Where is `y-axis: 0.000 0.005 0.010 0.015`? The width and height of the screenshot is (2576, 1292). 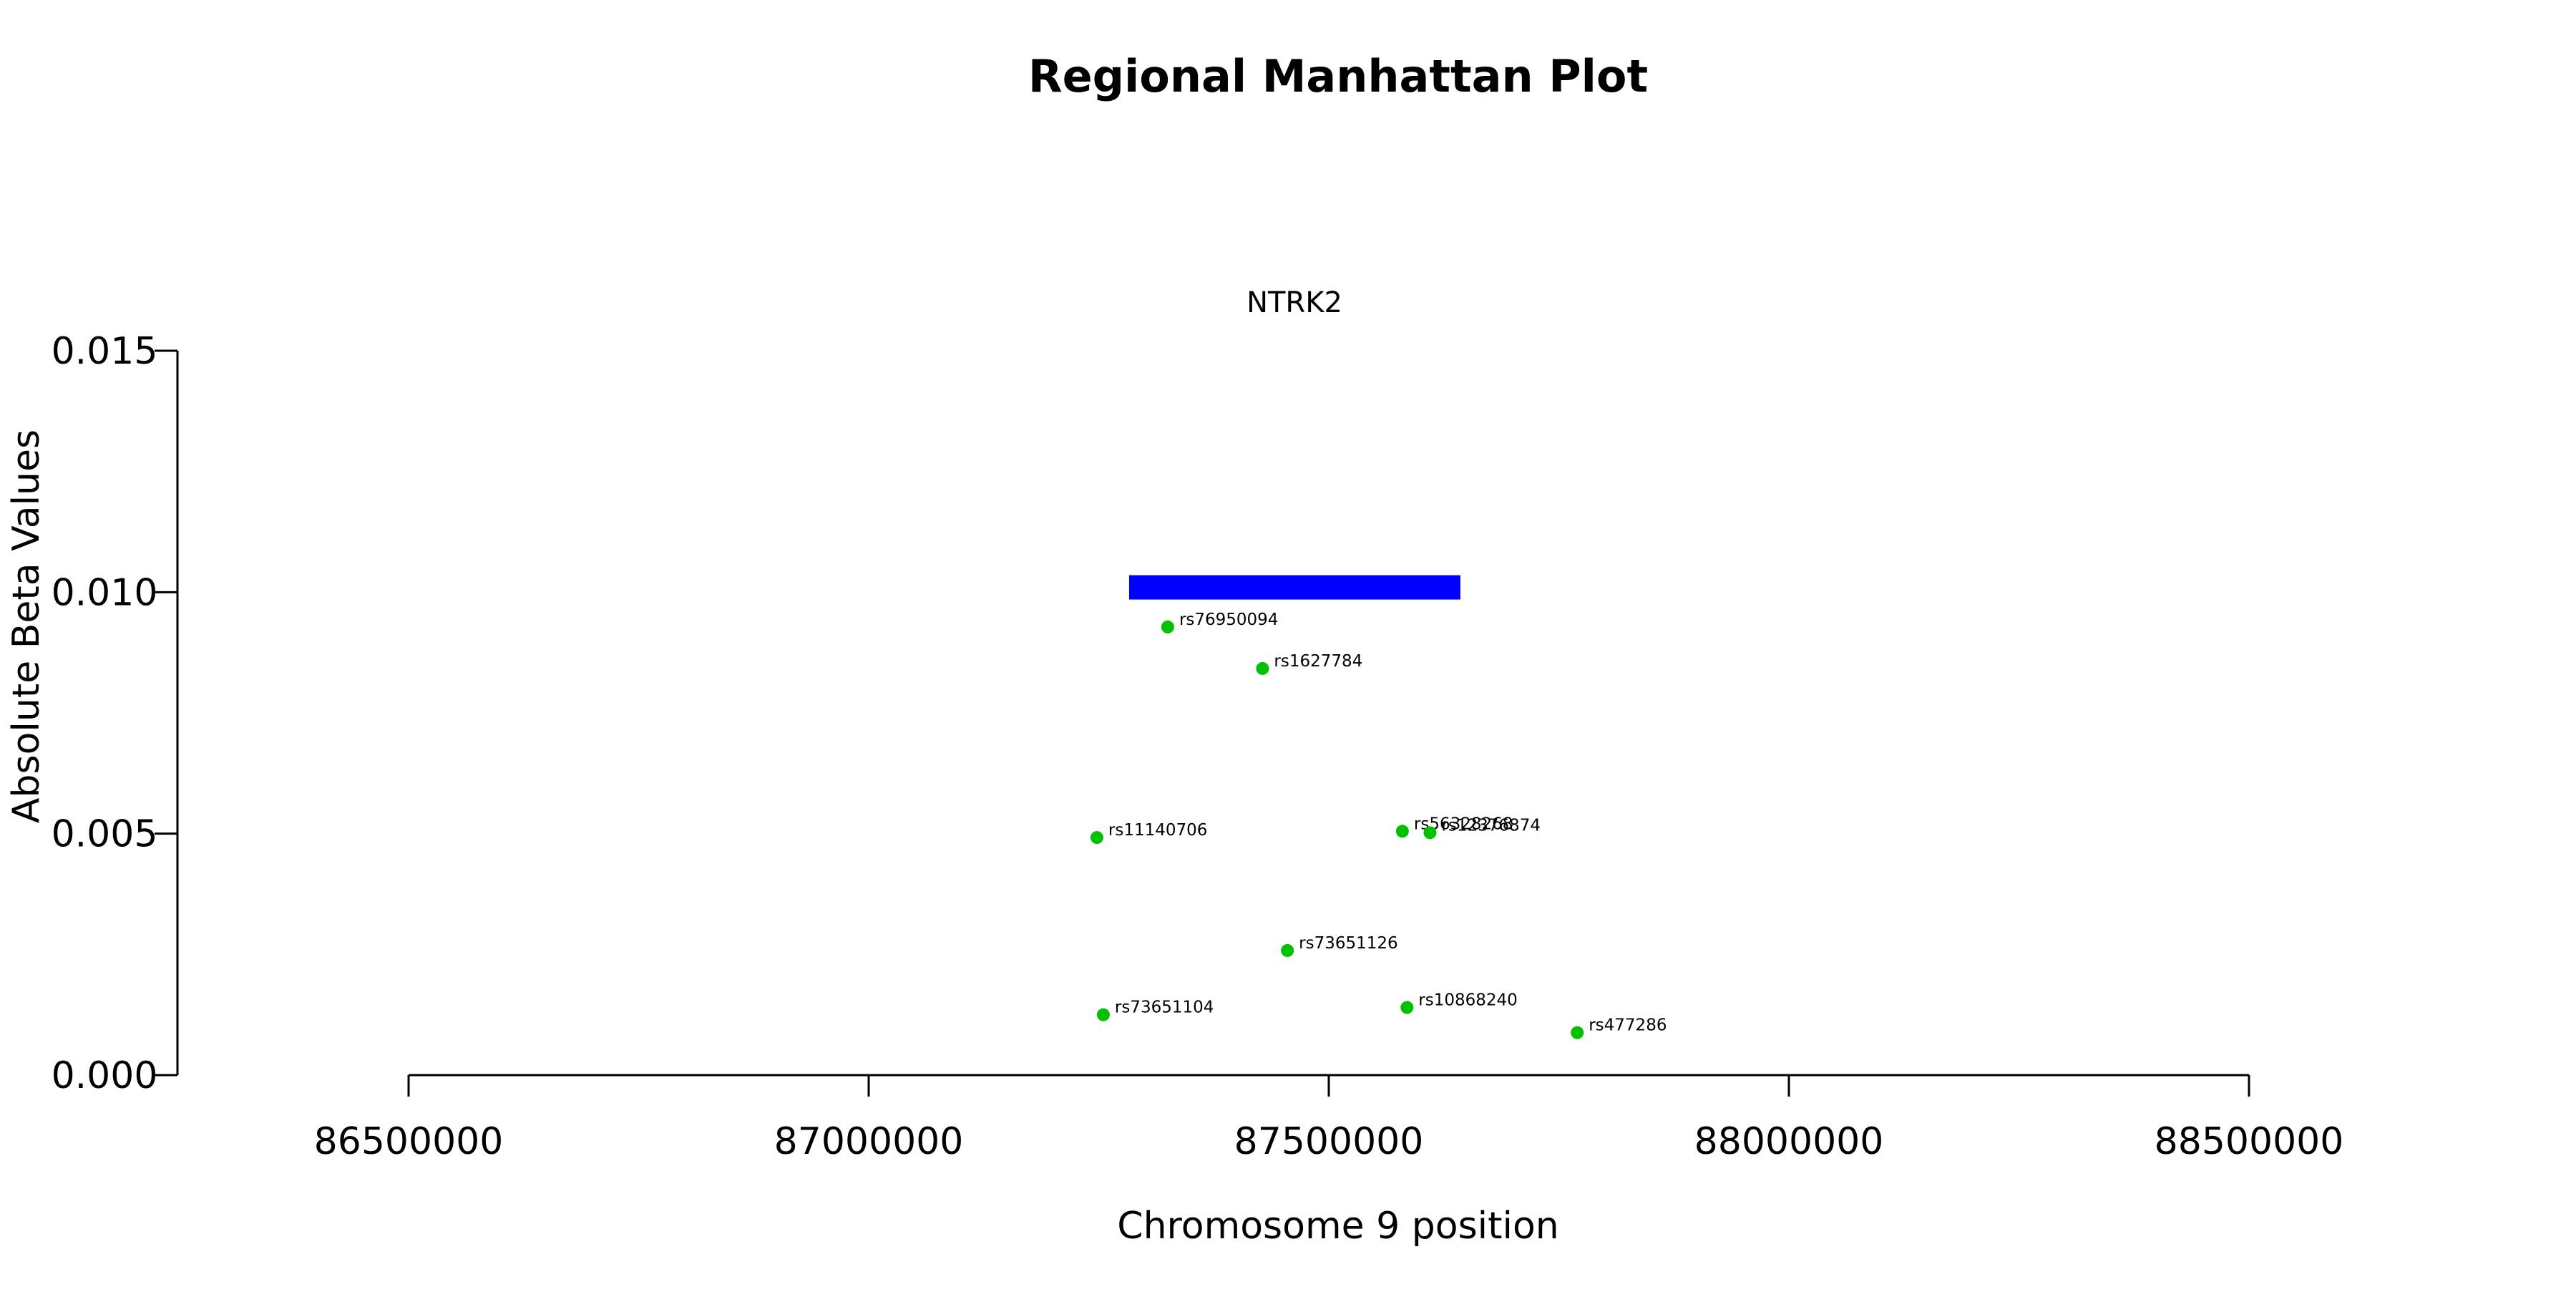 y-axis: 0.000 0.005 0.010 0.015 is located at coordinates (115, 713).